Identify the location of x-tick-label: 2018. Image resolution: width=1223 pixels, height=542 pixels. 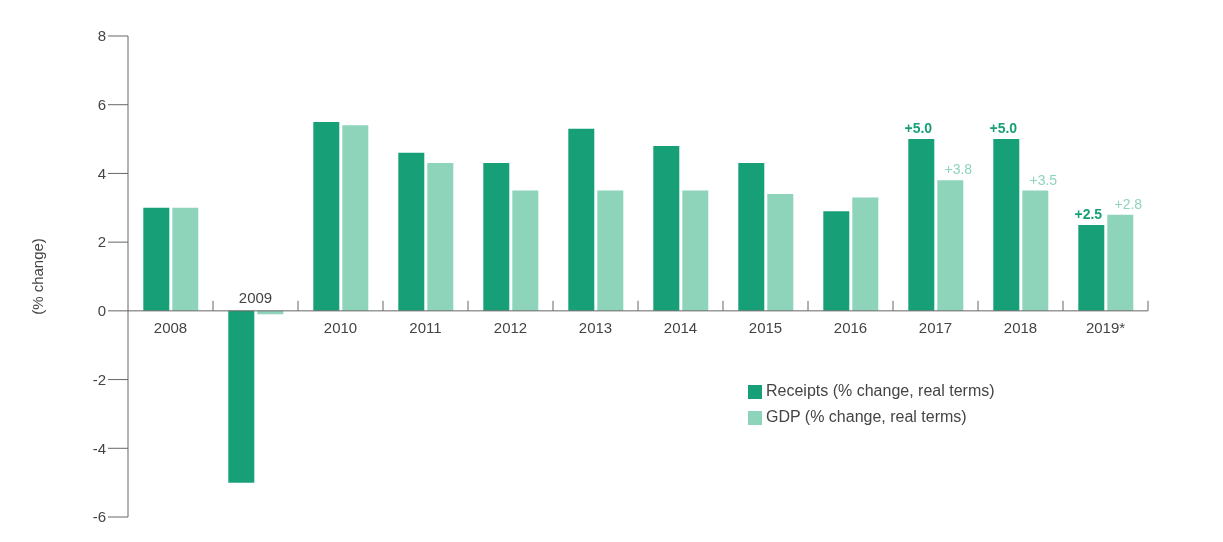
(1020, 327).